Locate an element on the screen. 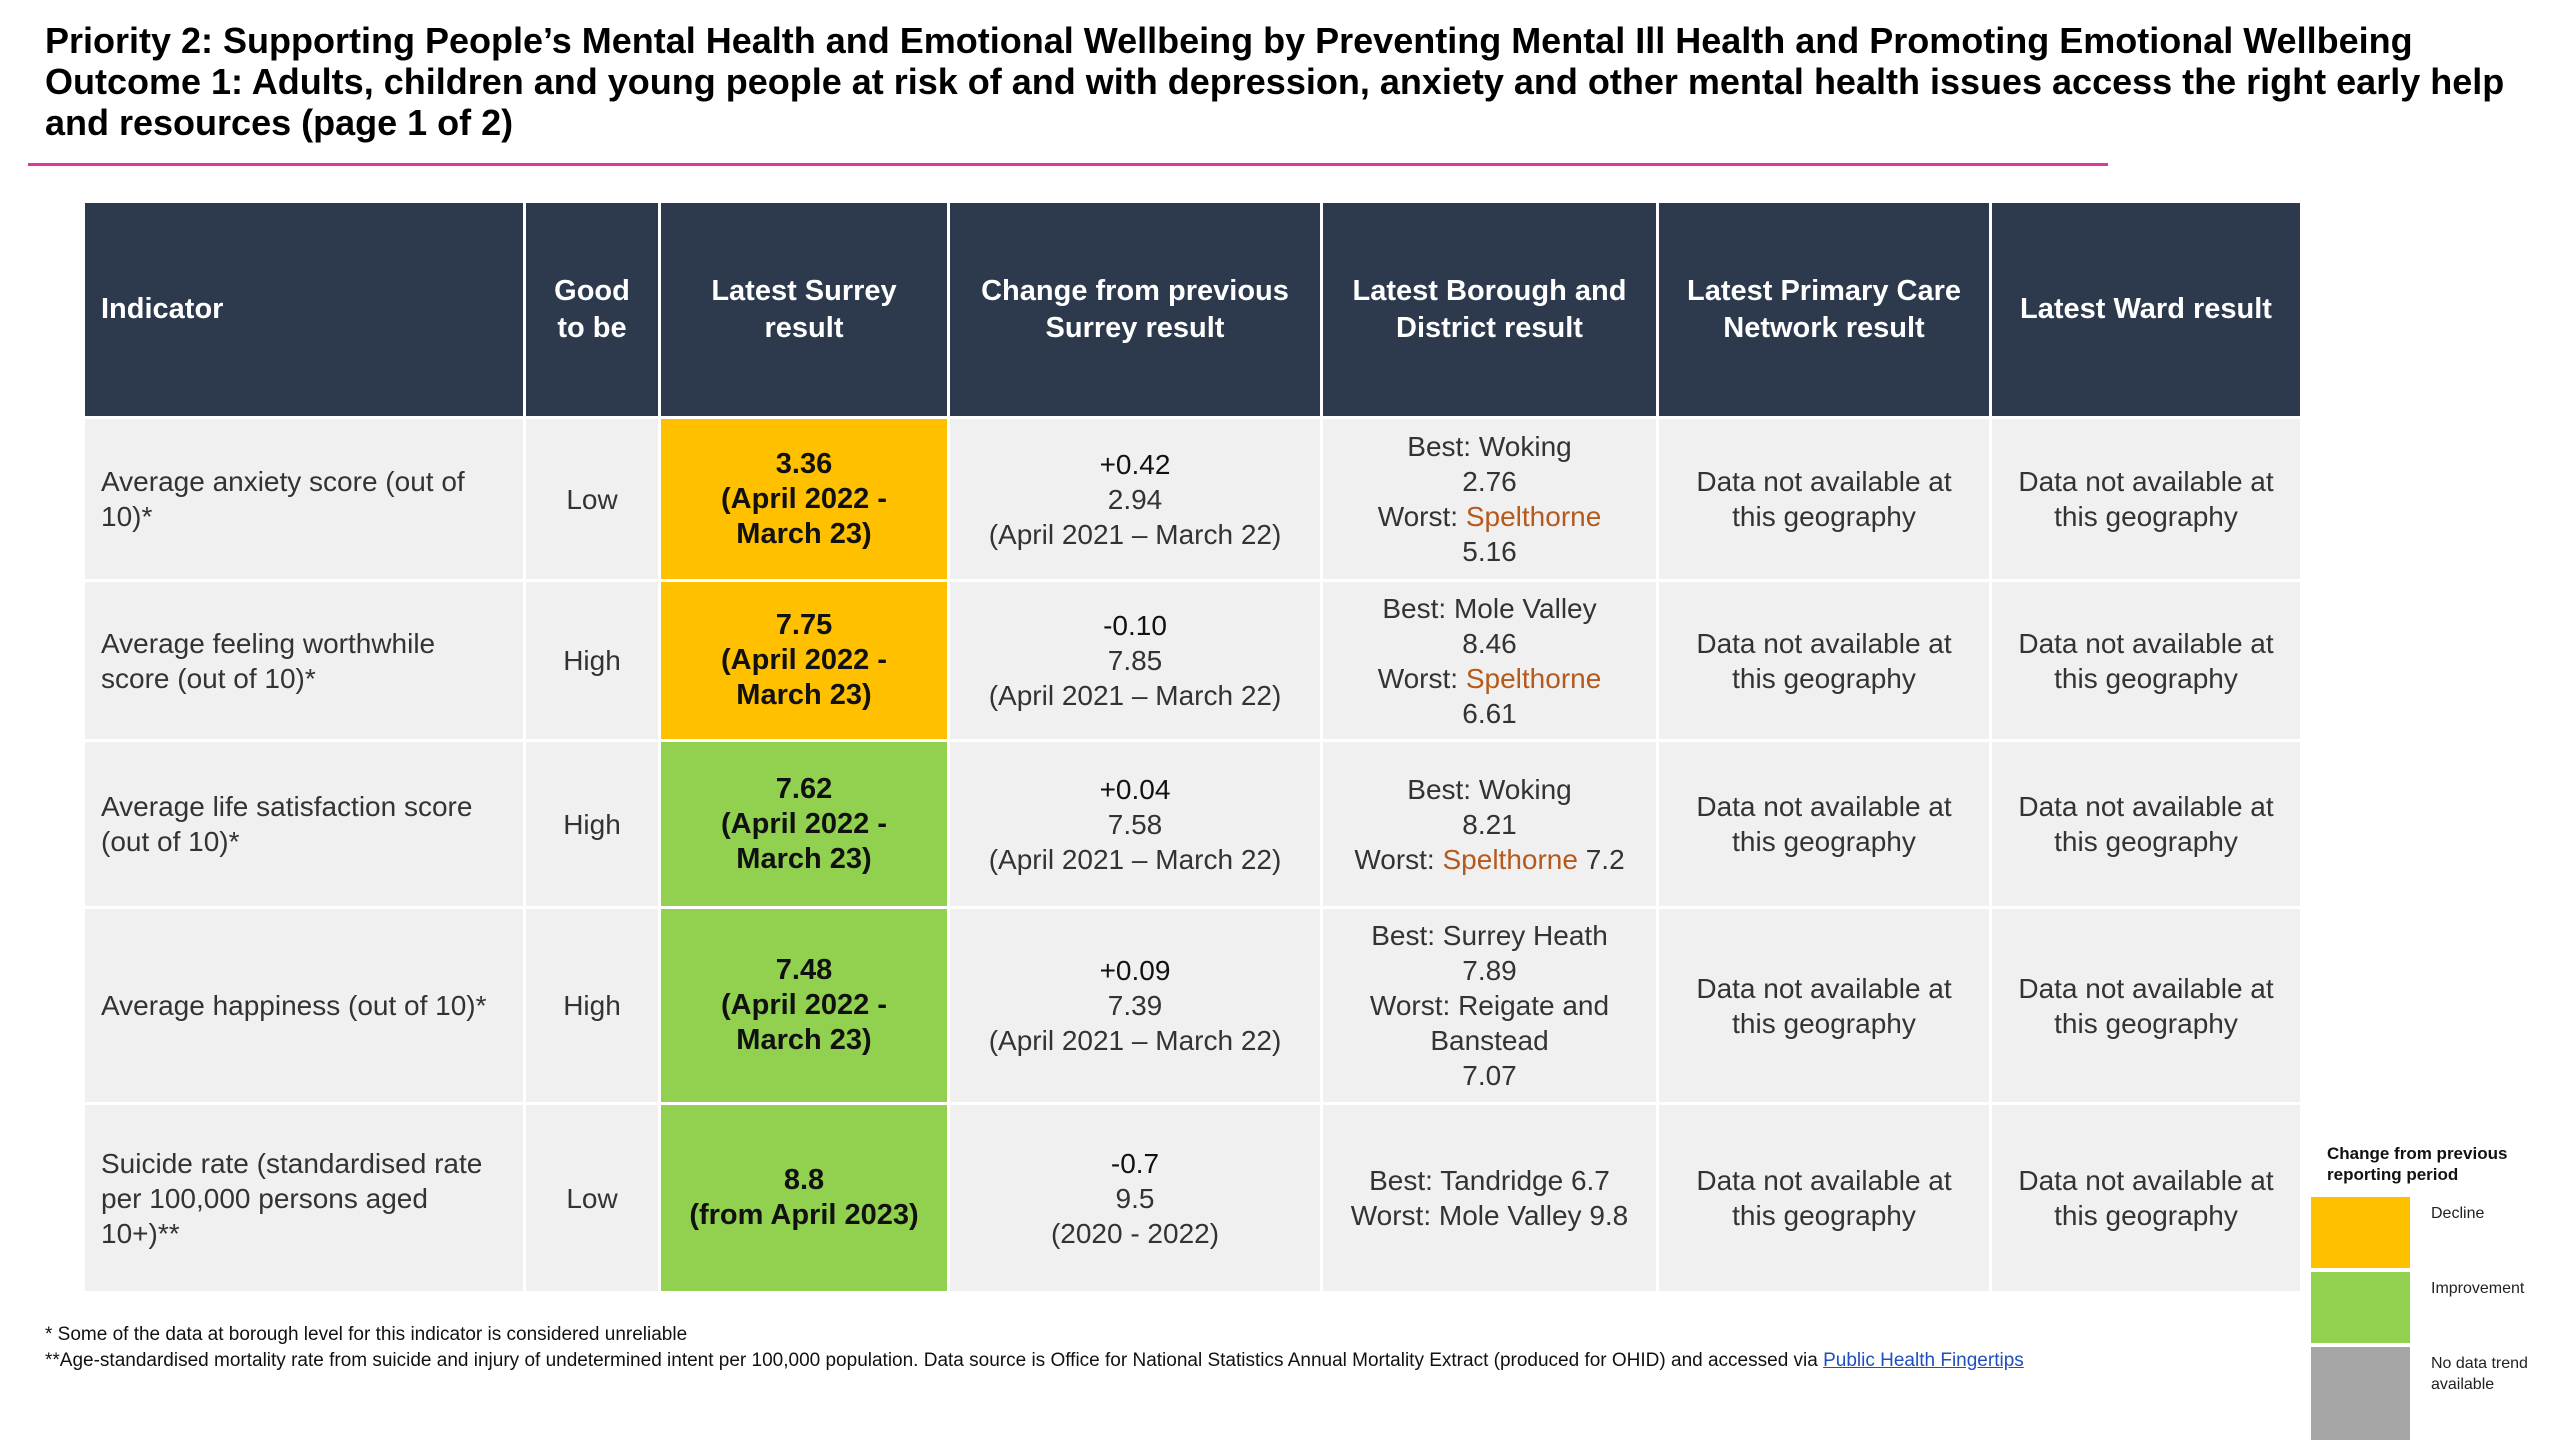  latest-result-cell: 7.62 (April 2022 - March 23) is located at coordinates (804, 824).